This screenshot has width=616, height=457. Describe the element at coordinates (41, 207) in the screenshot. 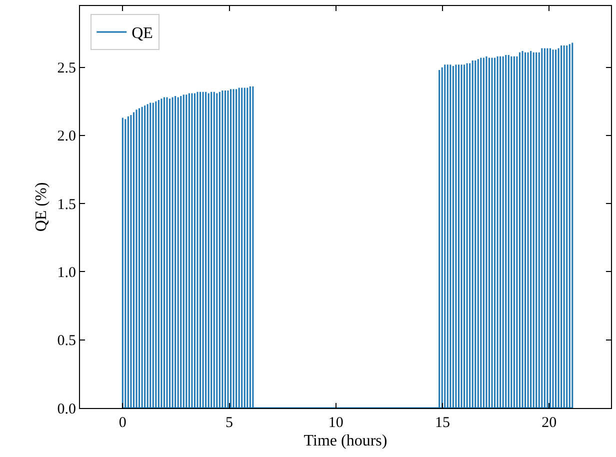

I see `y-axis-title: QE (%)` at that location.